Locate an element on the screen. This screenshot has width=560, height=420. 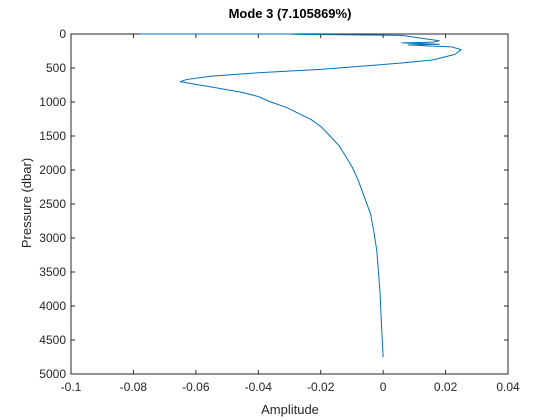
x-tick-label: -0.04 is located at coordinates (259, 387).